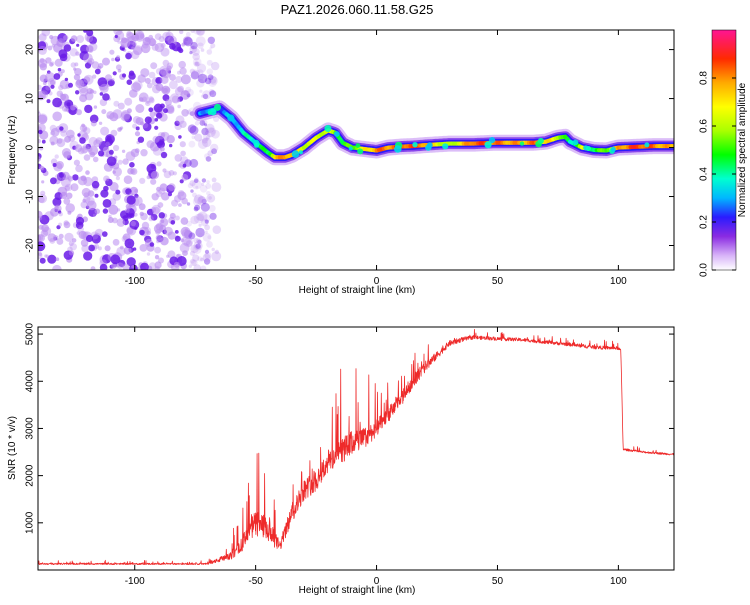  I want to click on x-tick-label: -50, so click(255, 581).